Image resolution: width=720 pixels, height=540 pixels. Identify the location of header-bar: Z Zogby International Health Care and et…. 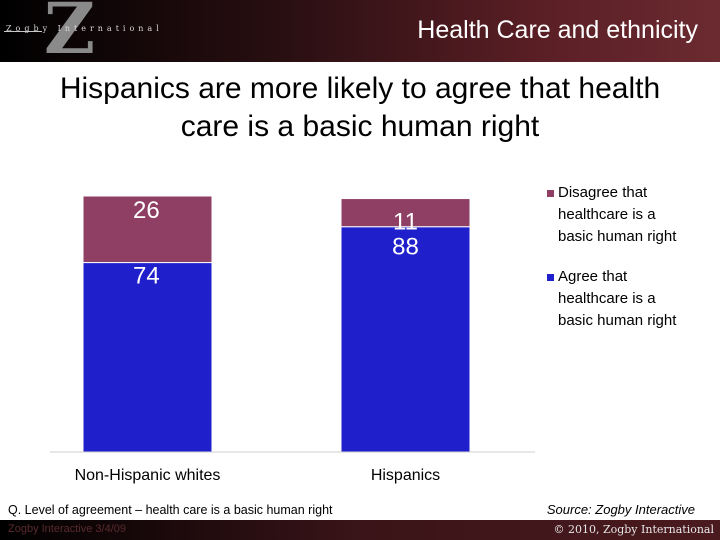
(360, 31).